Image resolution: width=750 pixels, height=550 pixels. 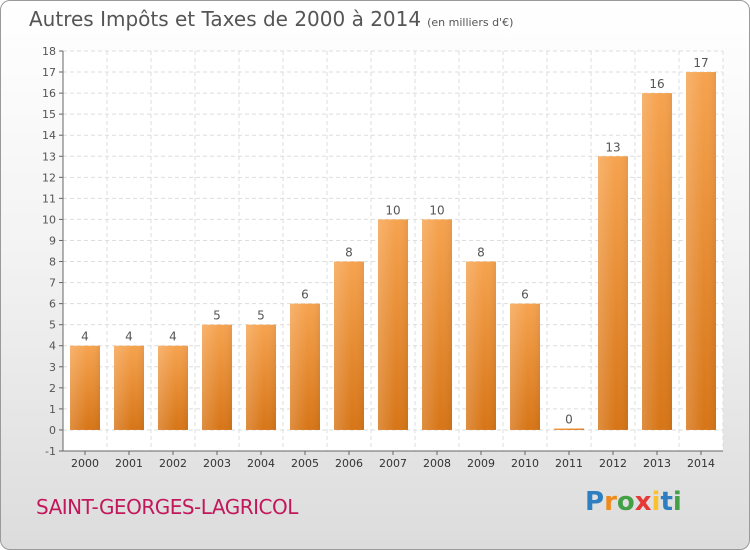 I want to click on logo-letter: t, so click(x=666, y=502).